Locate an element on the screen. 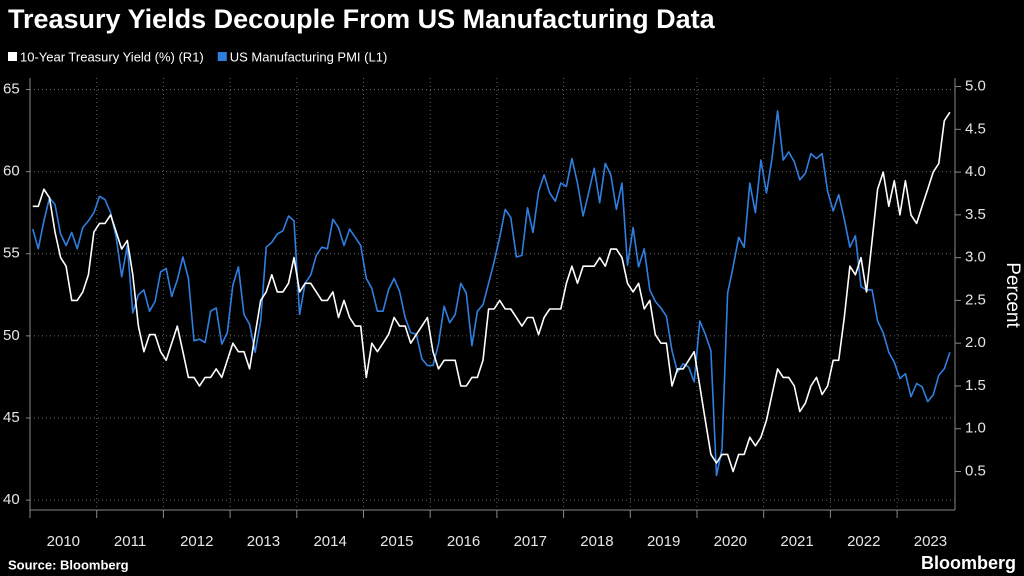 This screenshot has width=1024, height=576. y2-tick-label: 2.0 is located at coordinates (975, 342).